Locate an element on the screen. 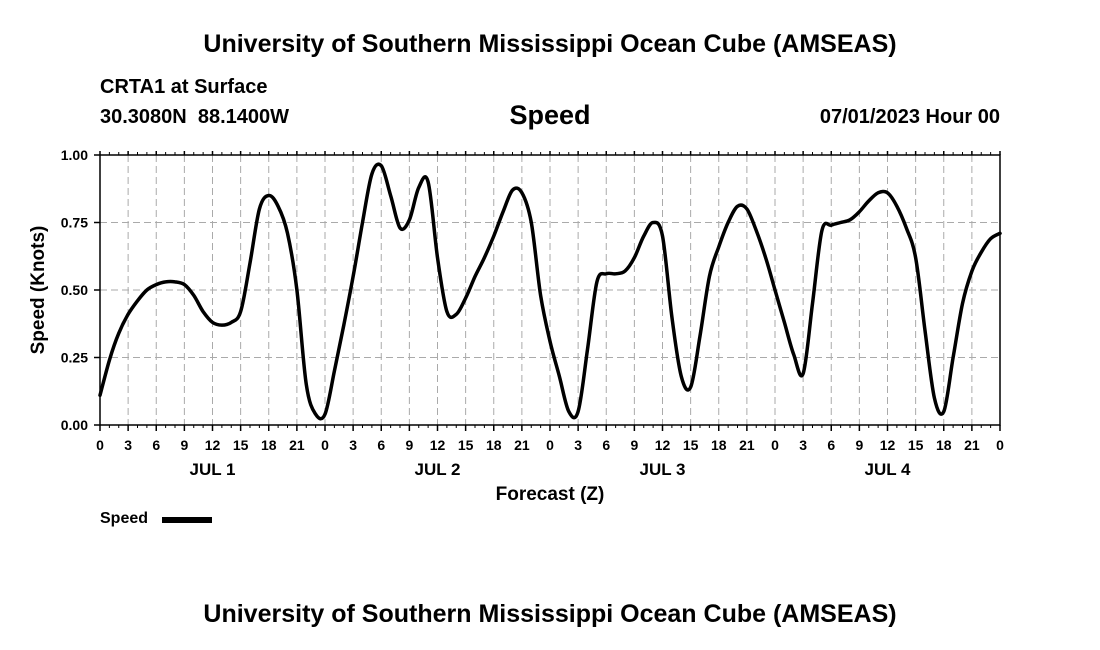 Image resolution: width=1100 pixels, height=650 pixels. day-label: JUL 1 is located at coordinates (213, 469).